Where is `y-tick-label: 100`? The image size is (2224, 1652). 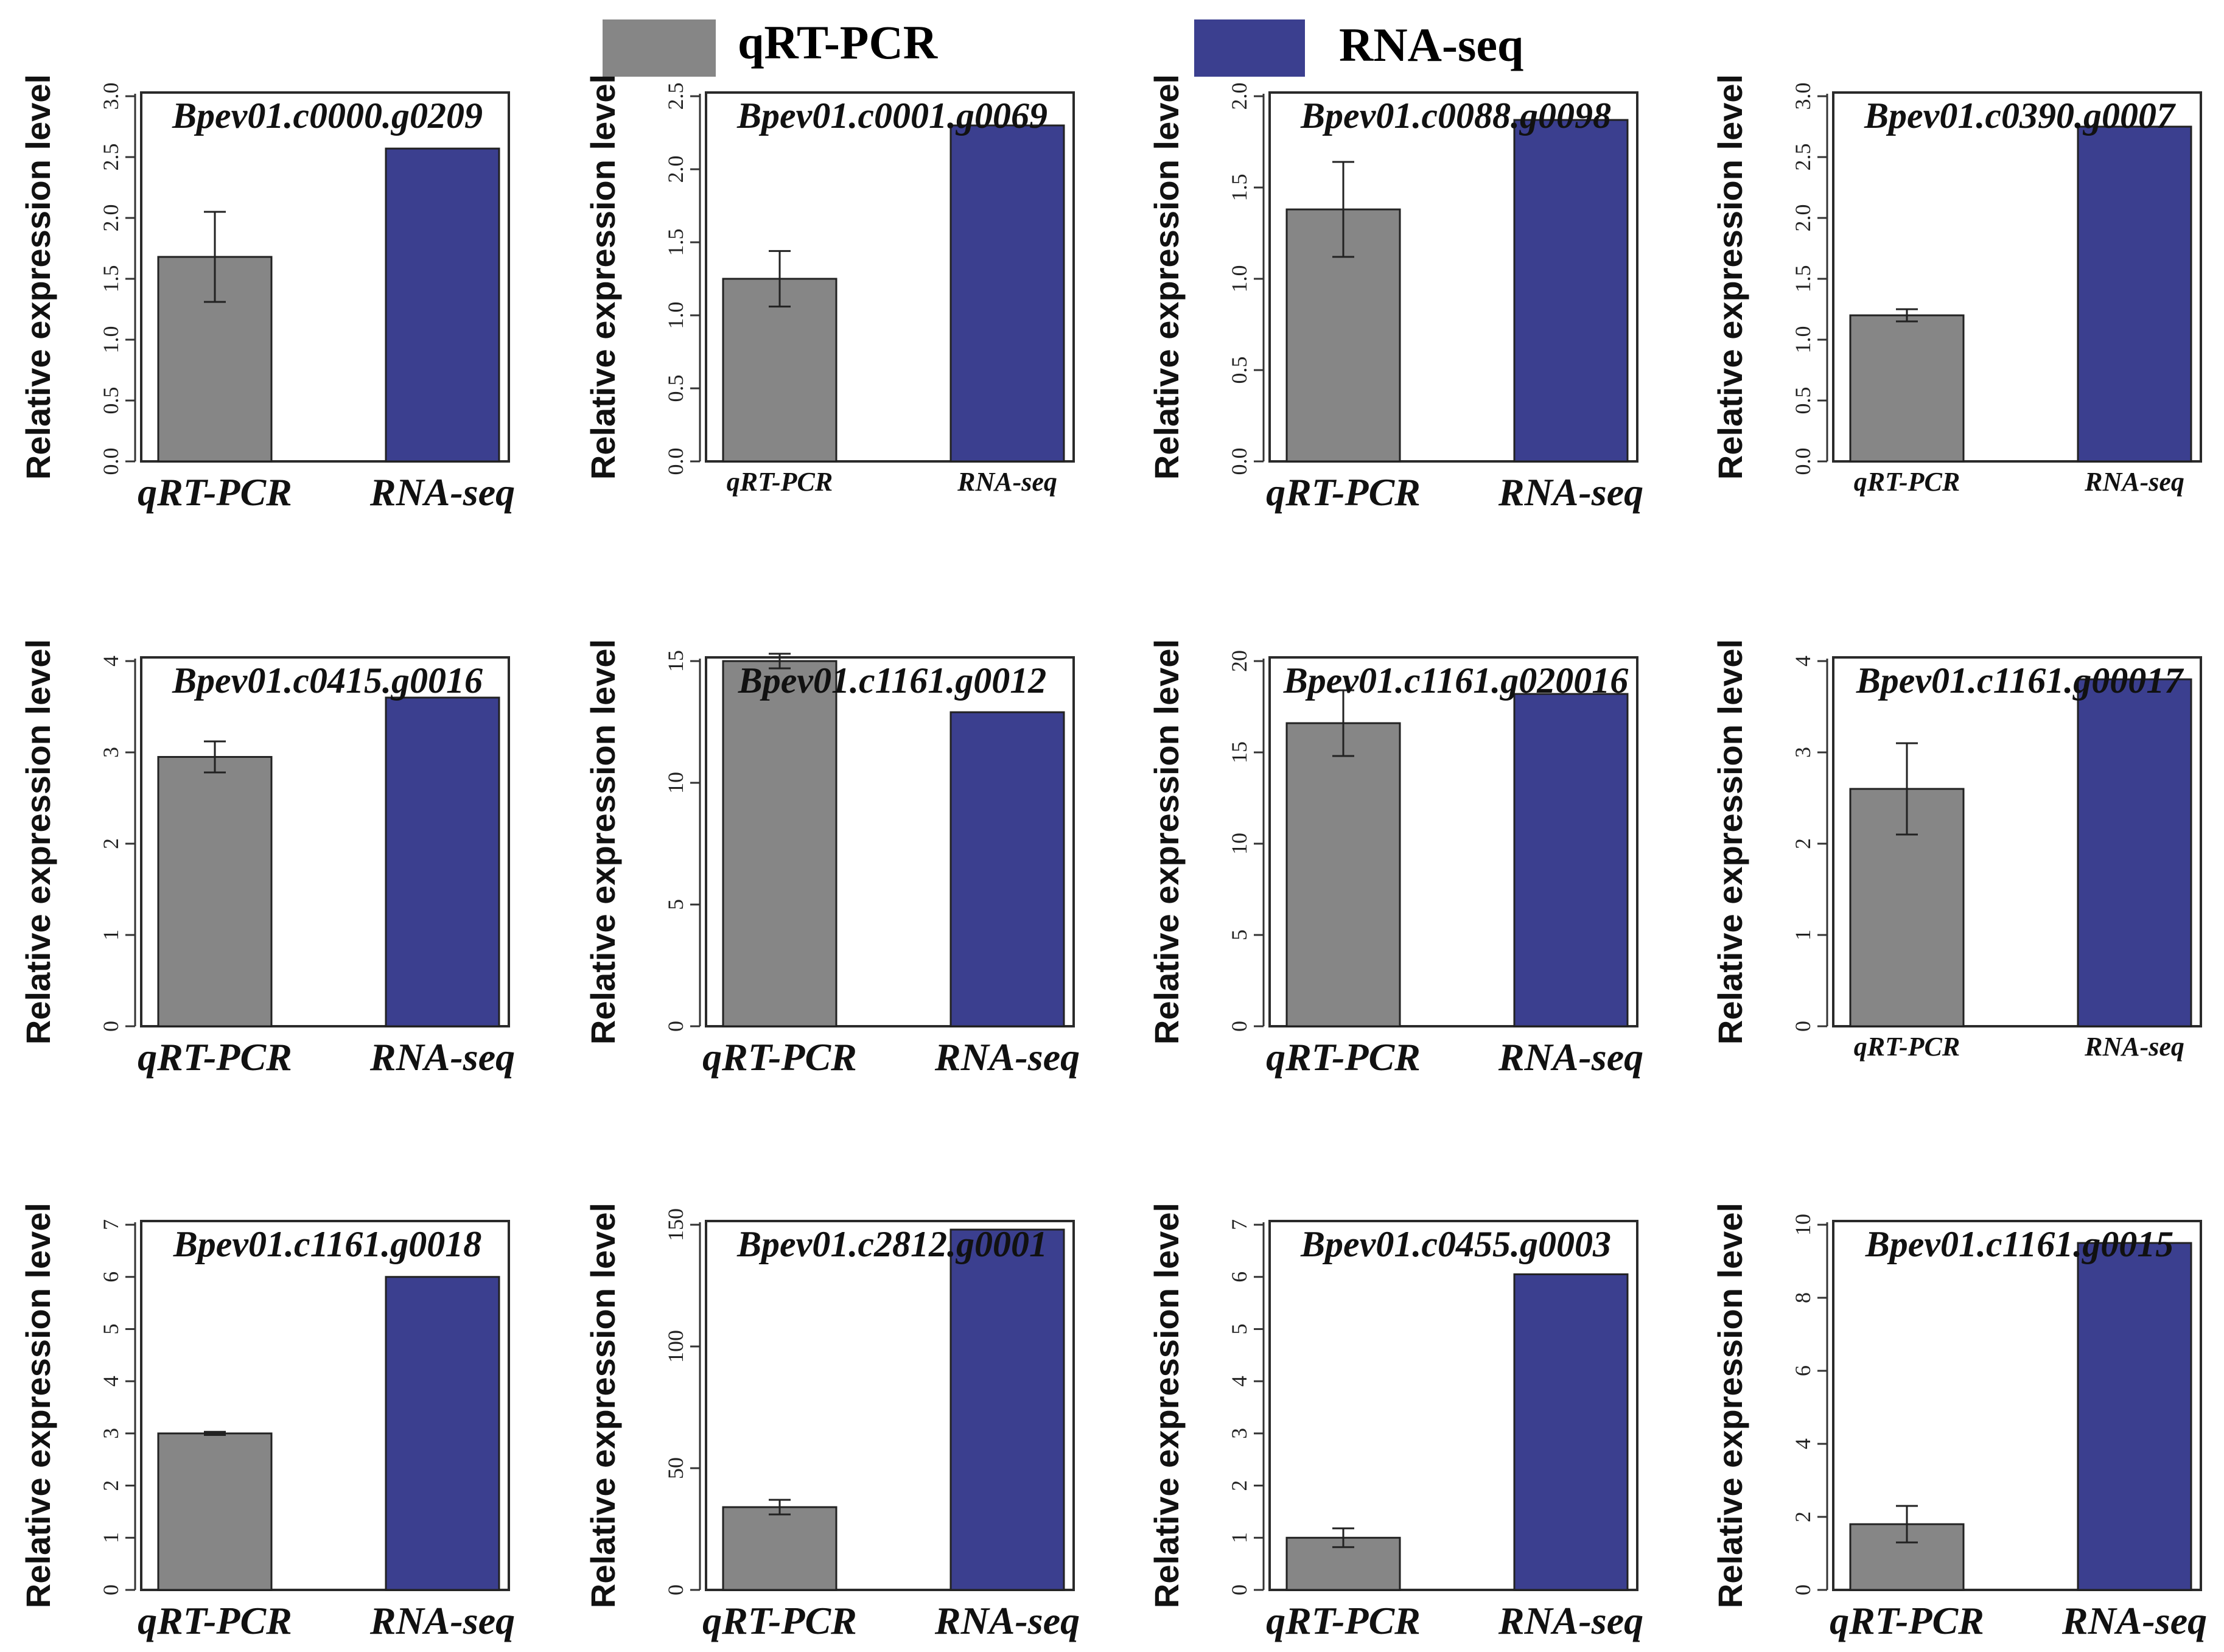
y-tick-label: 100 is located at coordinates (676, 1346).